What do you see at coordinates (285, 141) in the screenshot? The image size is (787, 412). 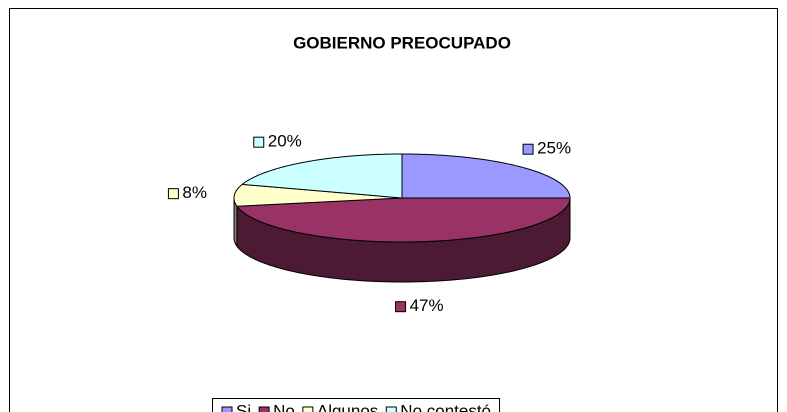 I see `data-label: 20%` at bounding box center [285, 141].